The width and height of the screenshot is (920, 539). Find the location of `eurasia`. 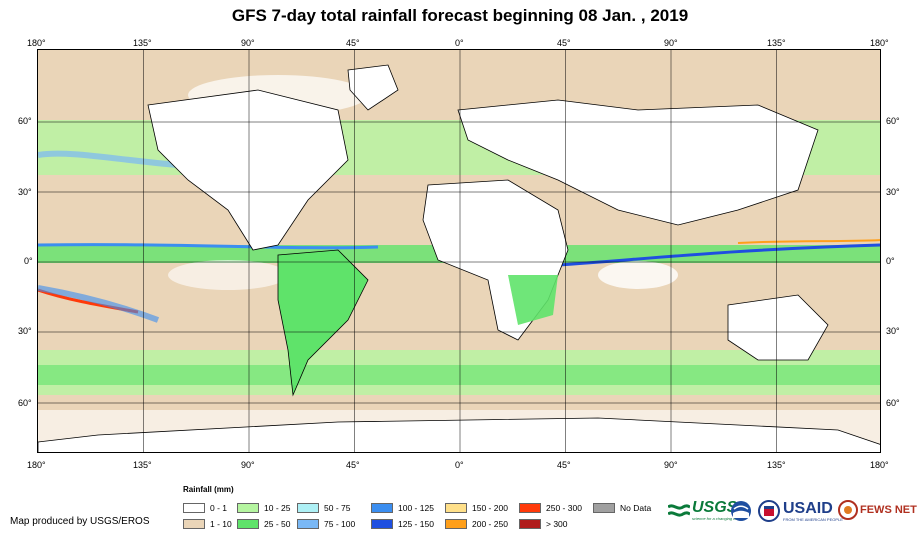

eurasia is located at coordinates (638, 162).